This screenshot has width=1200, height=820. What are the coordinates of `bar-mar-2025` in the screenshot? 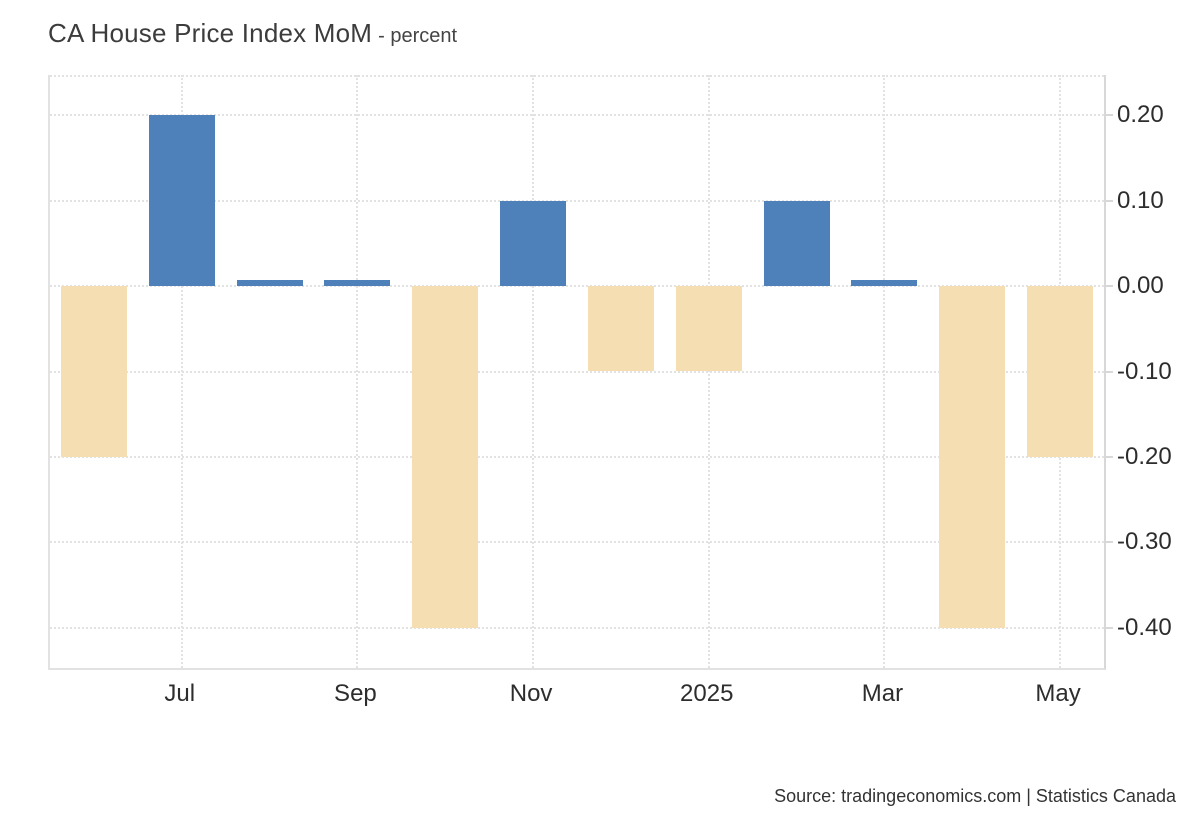 It's located at (884, 283).